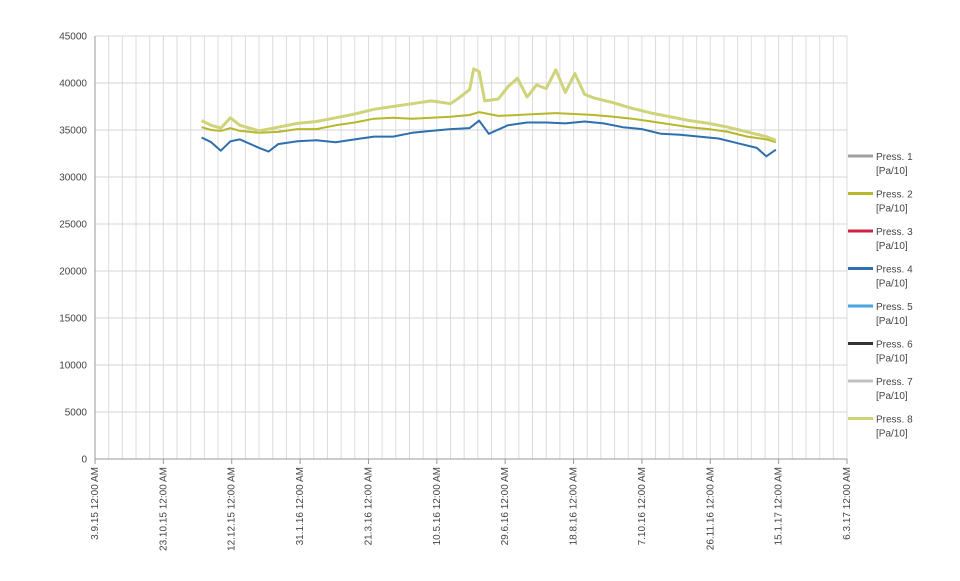  I want to click on legend-label: Press. 3, so click(894, 232).